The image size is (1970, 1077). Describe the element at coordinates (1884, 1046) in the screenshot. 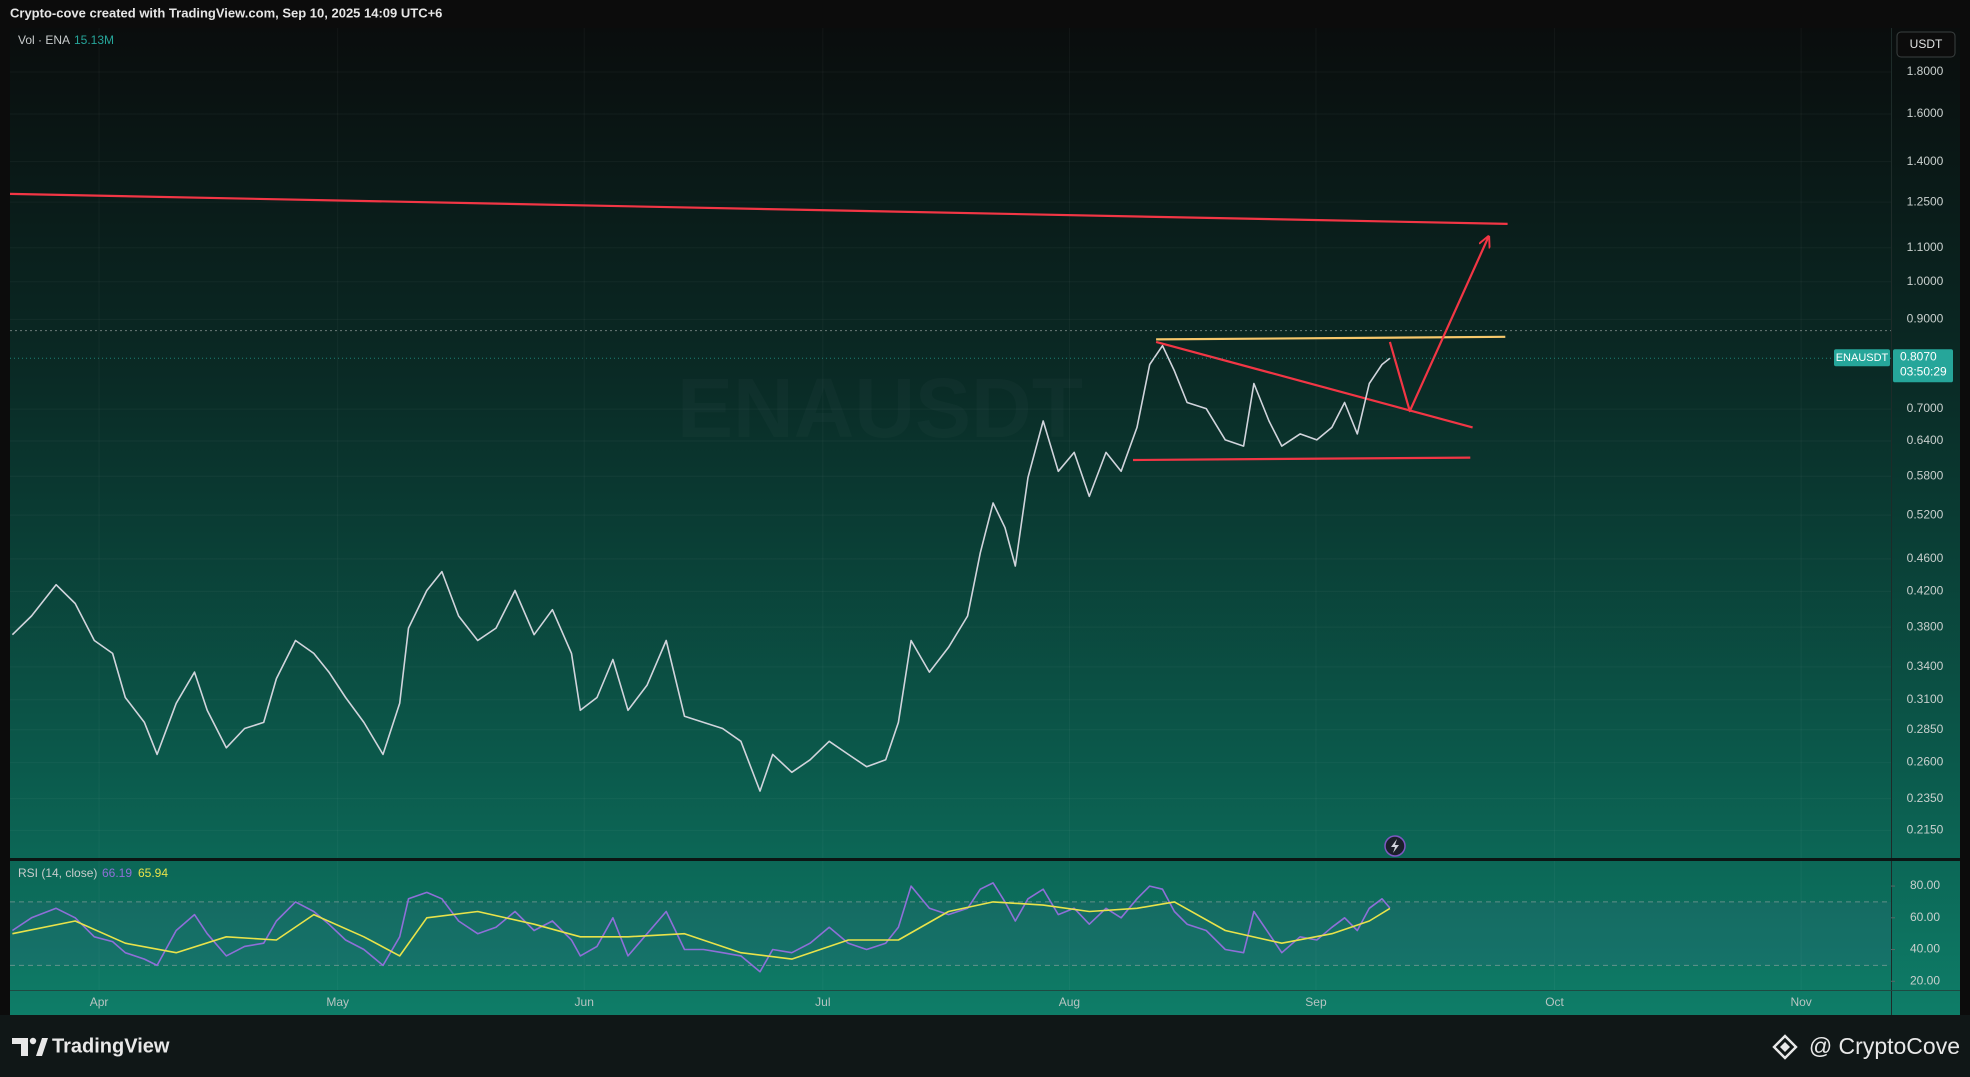

I see `footer-credit: @ CryptoCove` at that location.